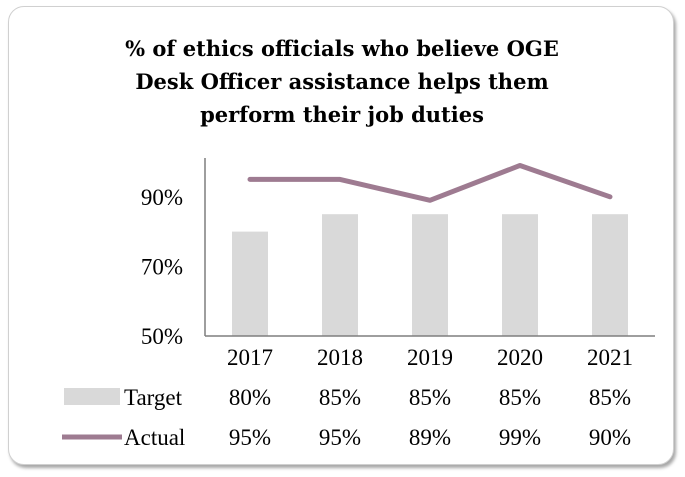  I want to click on legend-label-target: Target, so click(153, 397).